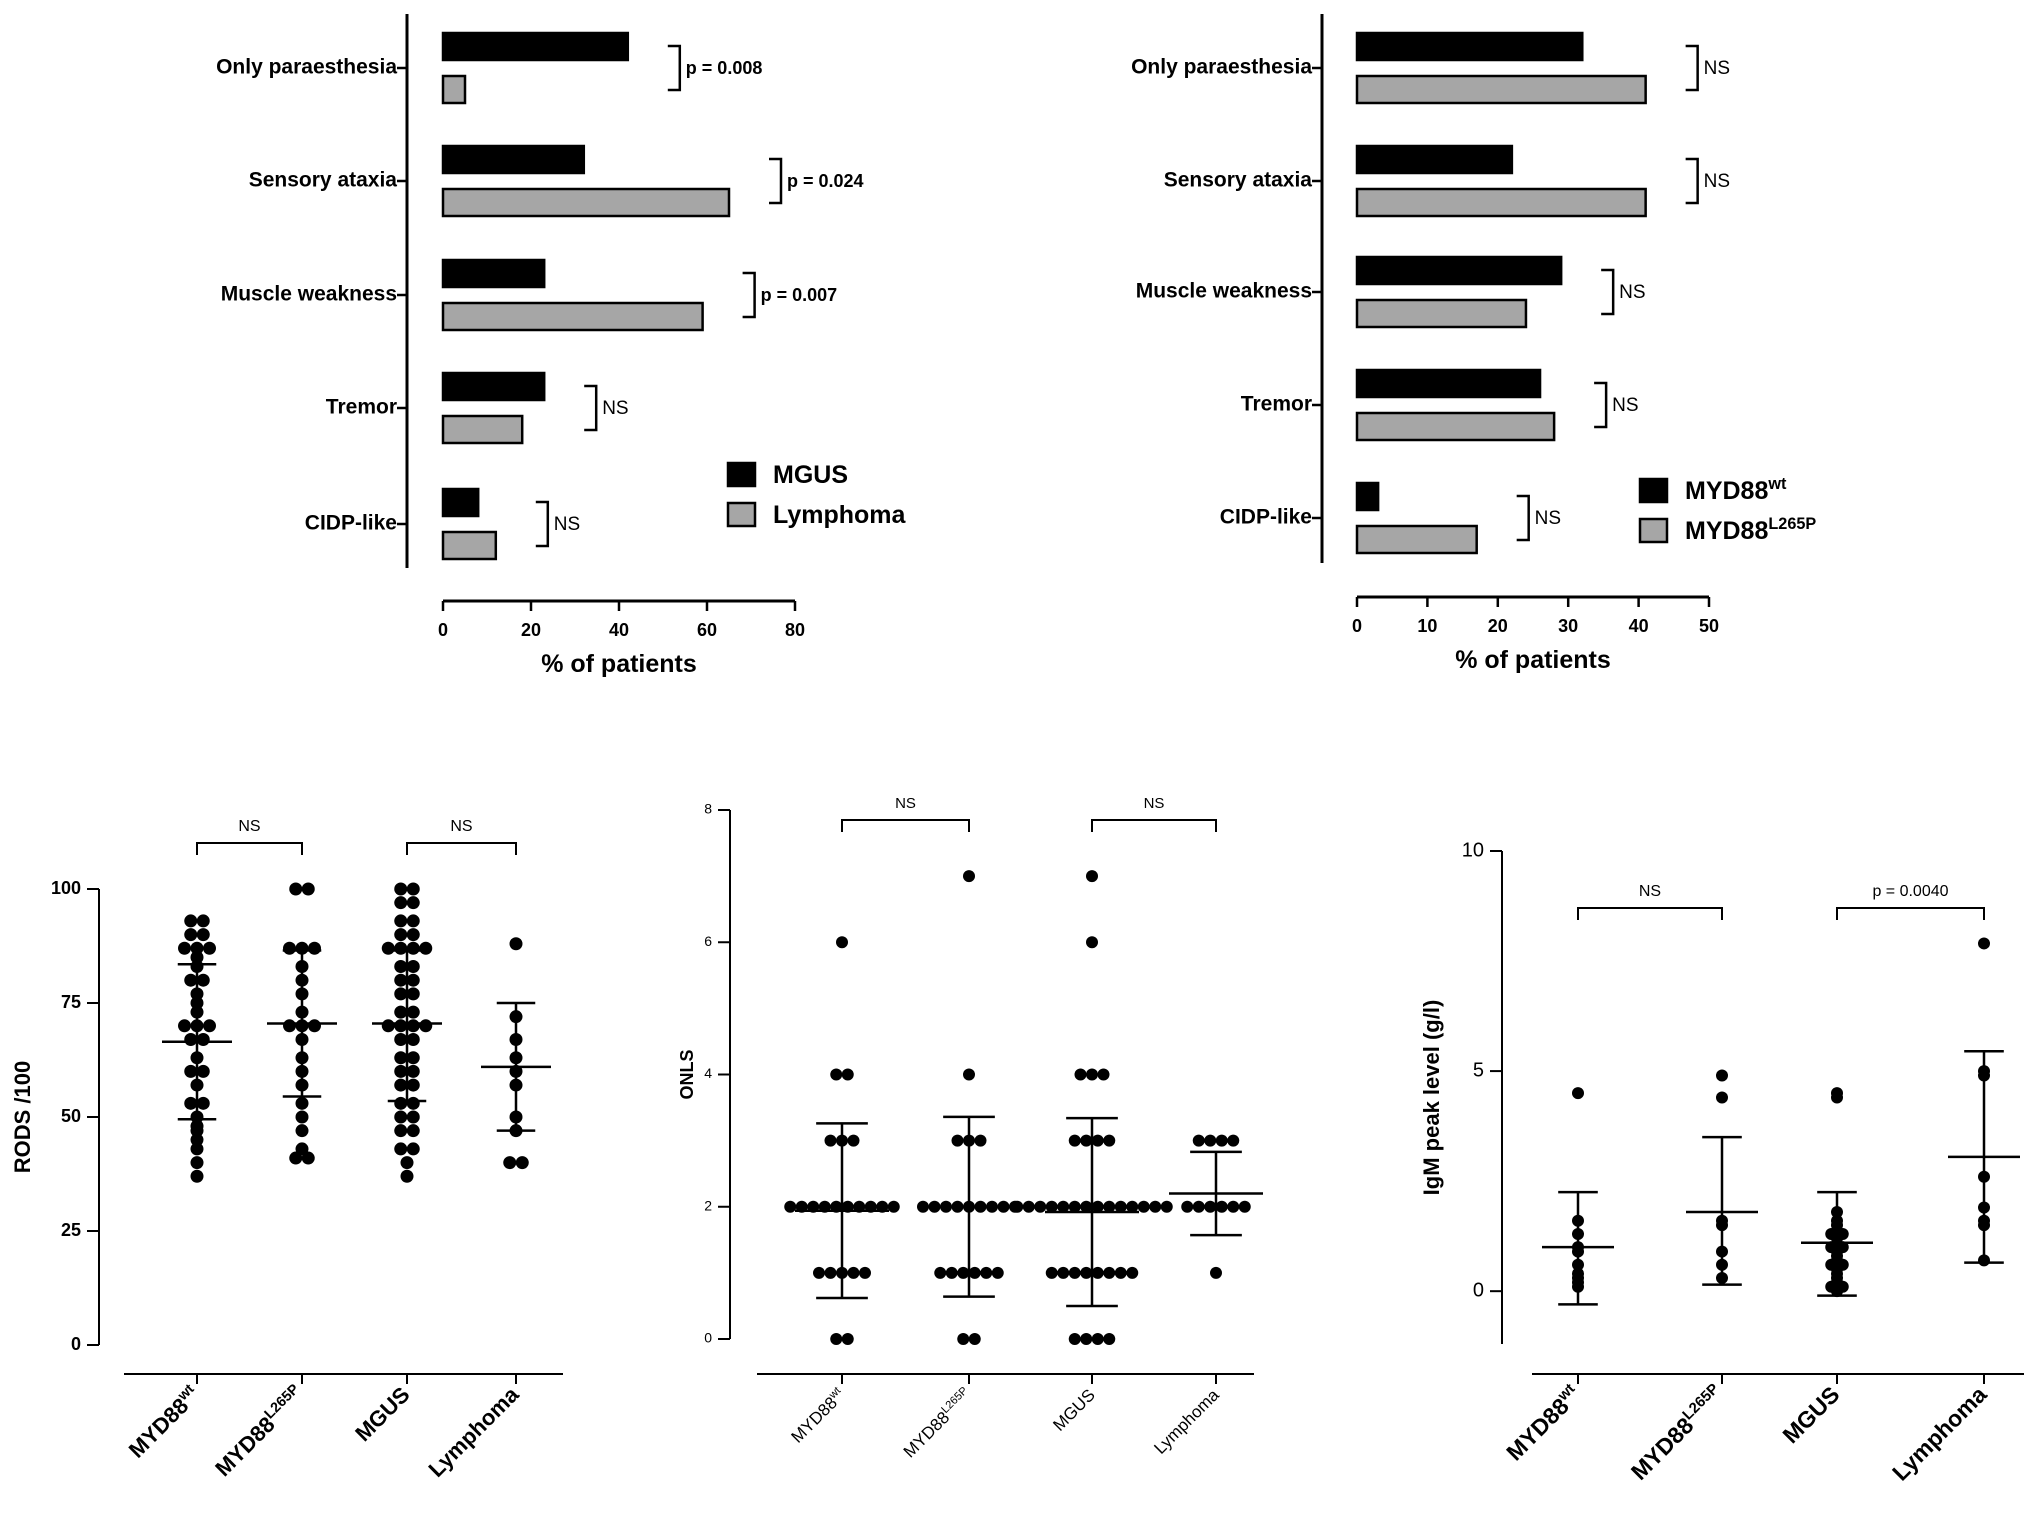 This screenshot has width=2029, height=1538. What do you see at coordinates (245, 1447) in the screenshot?
I see `group-label-myd88l265p-base: MYD88` at bounding box center [245, 1447].